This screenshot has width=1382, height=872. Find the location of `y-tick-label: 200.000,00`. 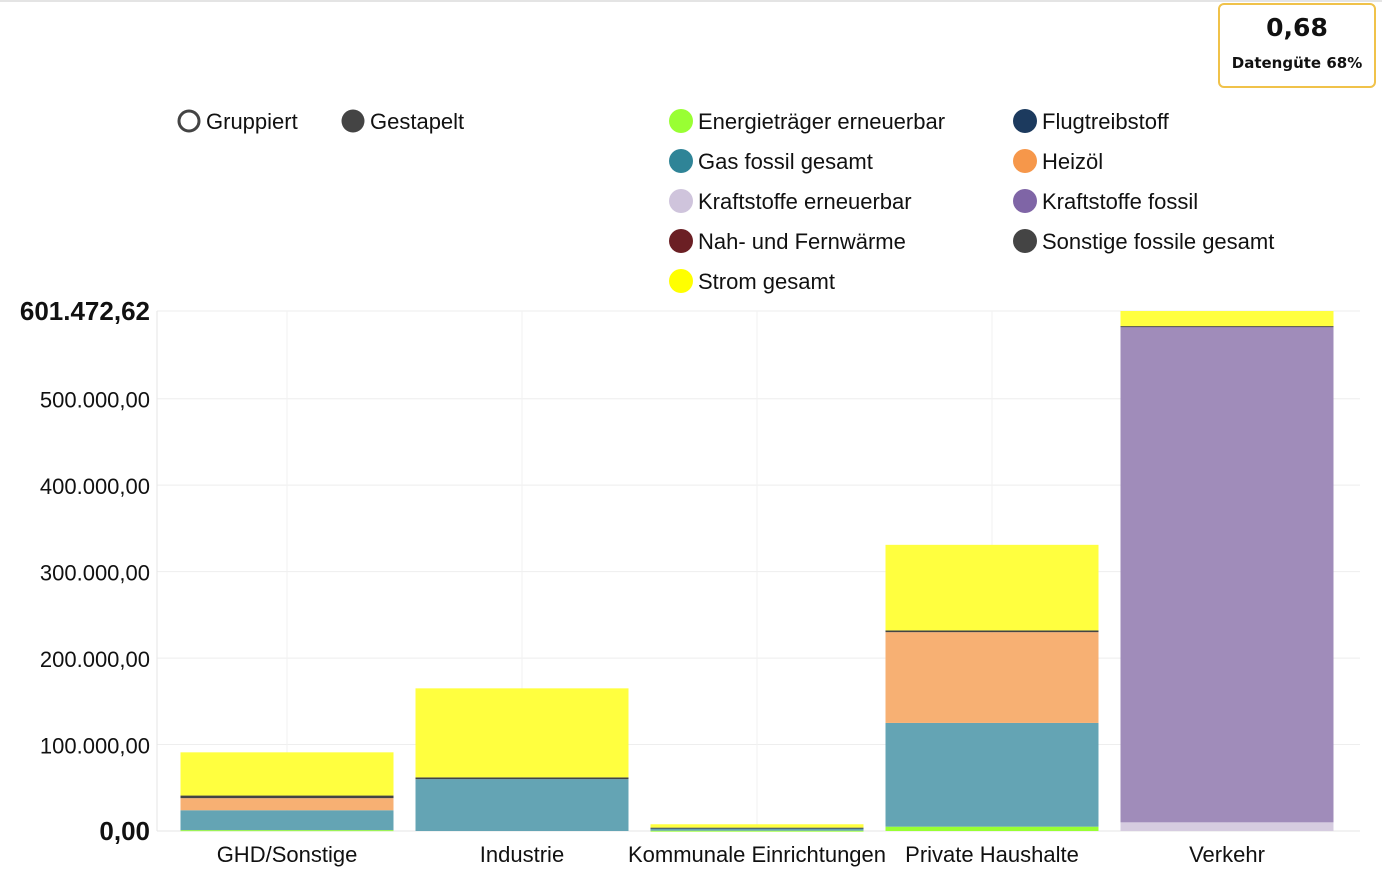

y-tick-label: 200.000,00 is located at coordinates (95, 659).